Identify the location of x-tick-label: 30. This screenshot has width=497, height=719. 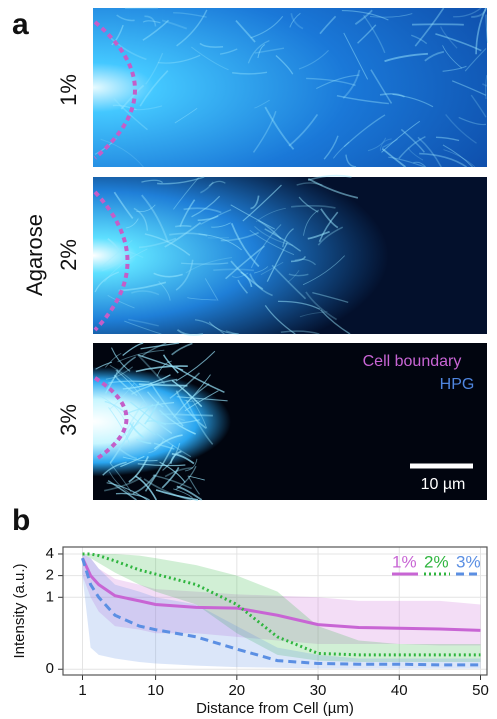
(318, 690).